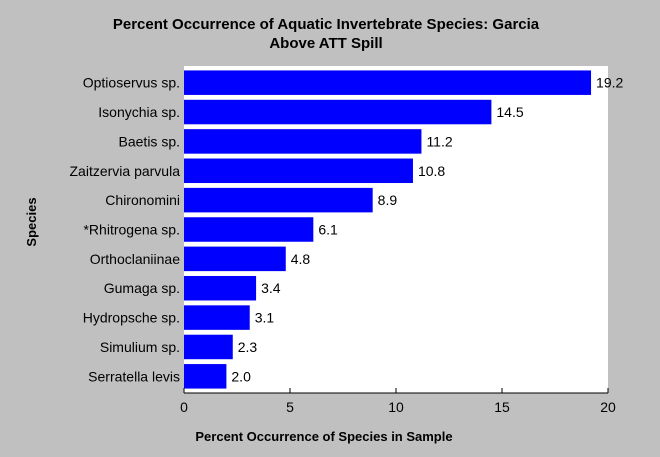  I want to click on value-label: 14.5, so click(509, 112).